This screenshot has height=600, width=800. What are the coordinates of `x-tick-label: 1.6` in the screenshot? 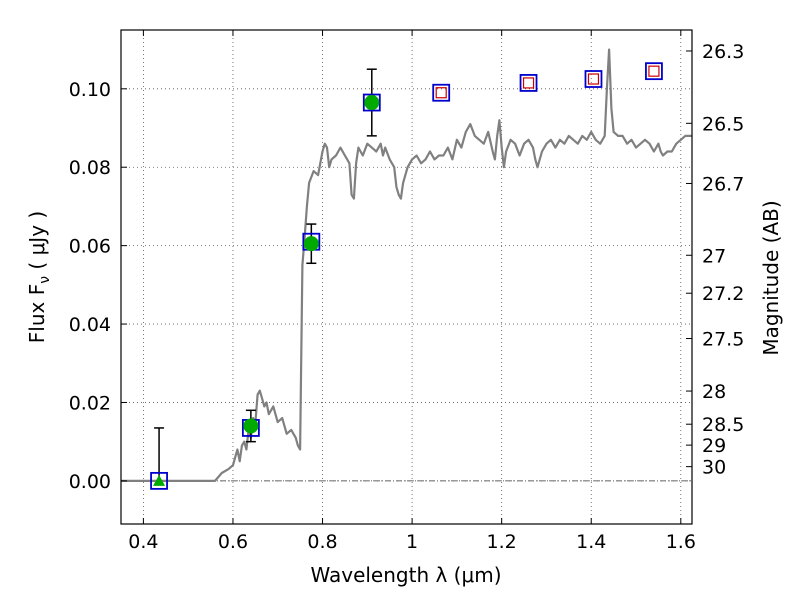 It's located at (681, 542).